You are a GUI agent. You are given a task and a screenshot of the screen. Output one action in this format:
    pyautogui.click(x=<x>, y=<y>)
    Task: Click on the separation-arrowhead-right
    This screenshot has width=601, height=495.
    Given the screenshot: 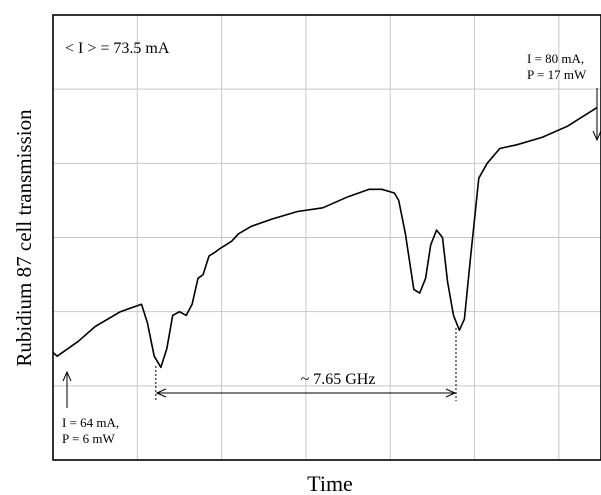 What is the action you would take?
    pyautogui.click(x=451, y=393)
    